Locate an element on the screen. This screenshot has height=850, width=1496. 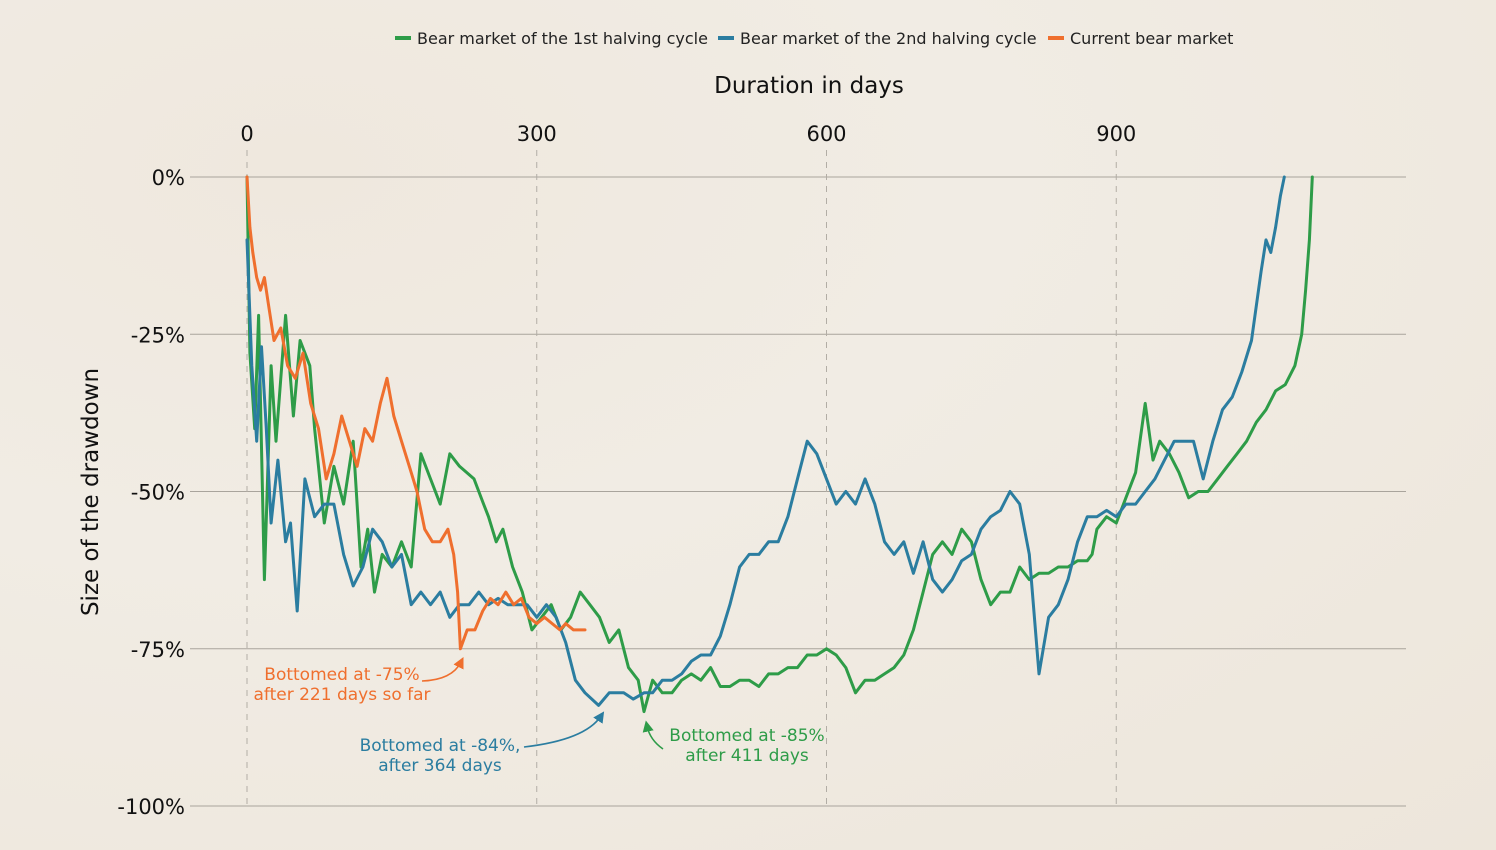
annotation-line-1: Bottomed at -85% is located at coordinates (746, 736).